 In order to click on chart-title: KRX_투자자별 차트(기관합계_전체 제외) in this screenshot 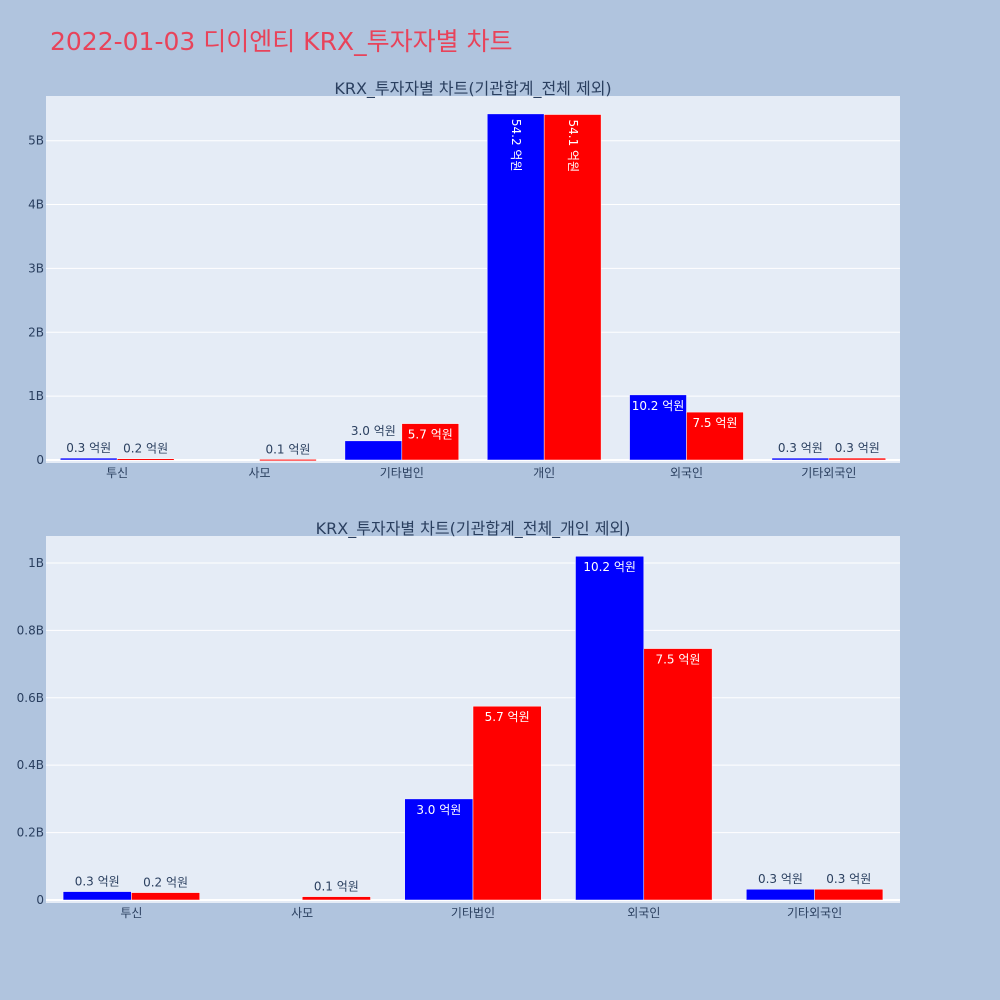, I will do `click(472, 89)`.